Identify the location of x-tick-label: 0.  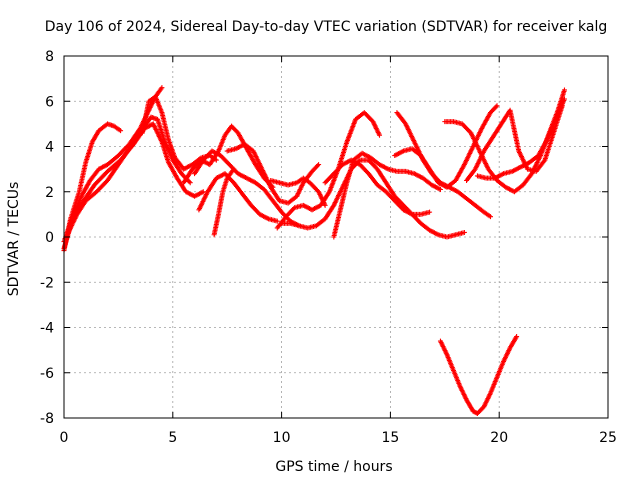
(64, 438).